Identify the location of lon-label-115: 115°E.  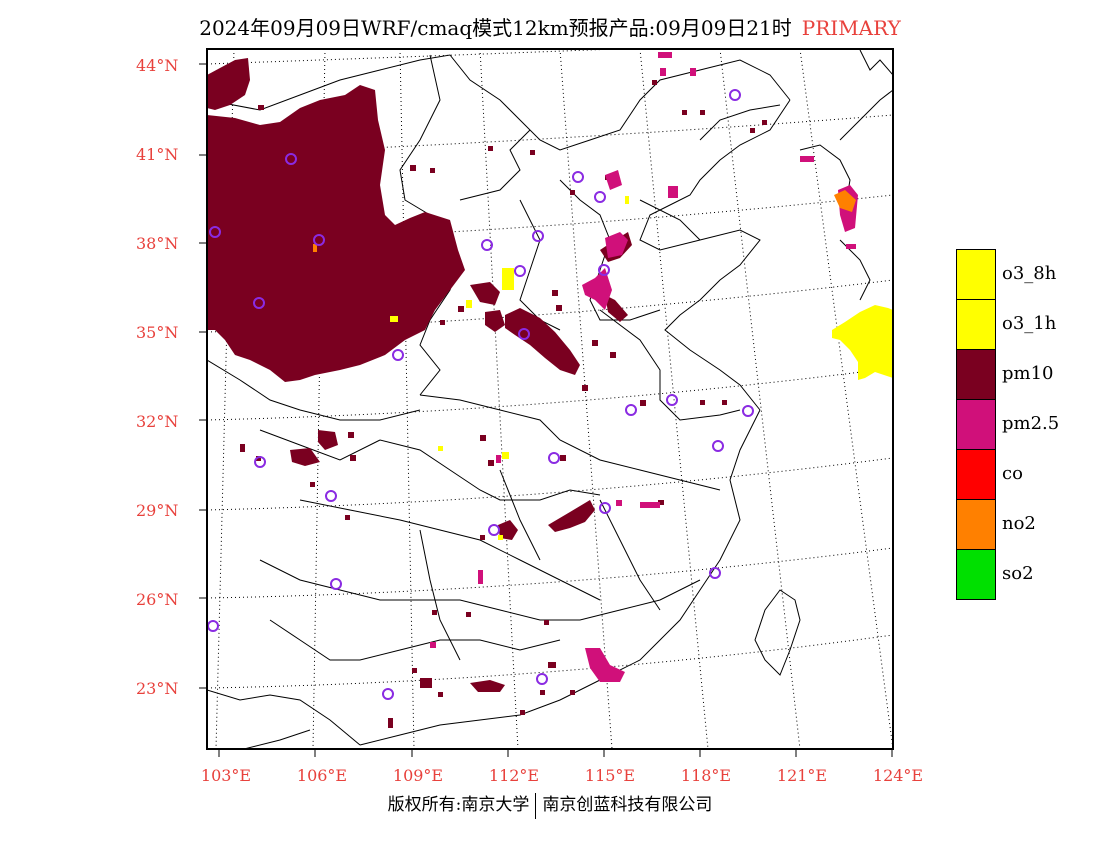
(610, 775).